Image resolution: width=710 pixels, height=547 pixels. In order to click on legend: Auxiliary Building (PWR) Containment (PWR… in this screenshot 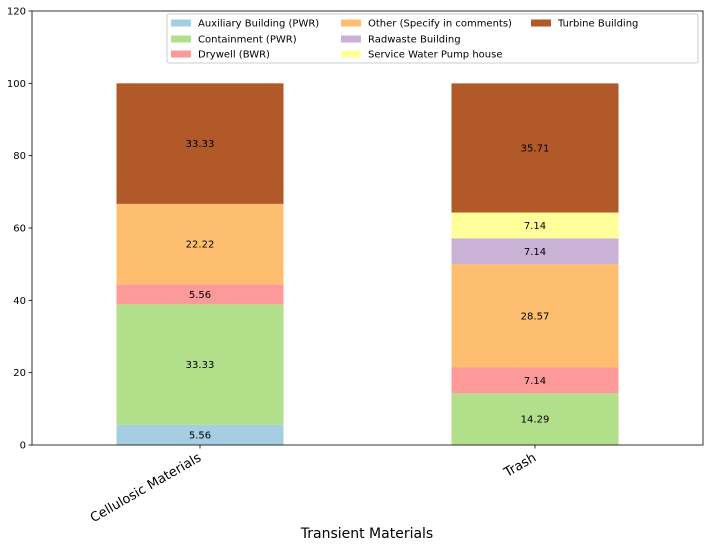, I will do `click(432, 38)`.